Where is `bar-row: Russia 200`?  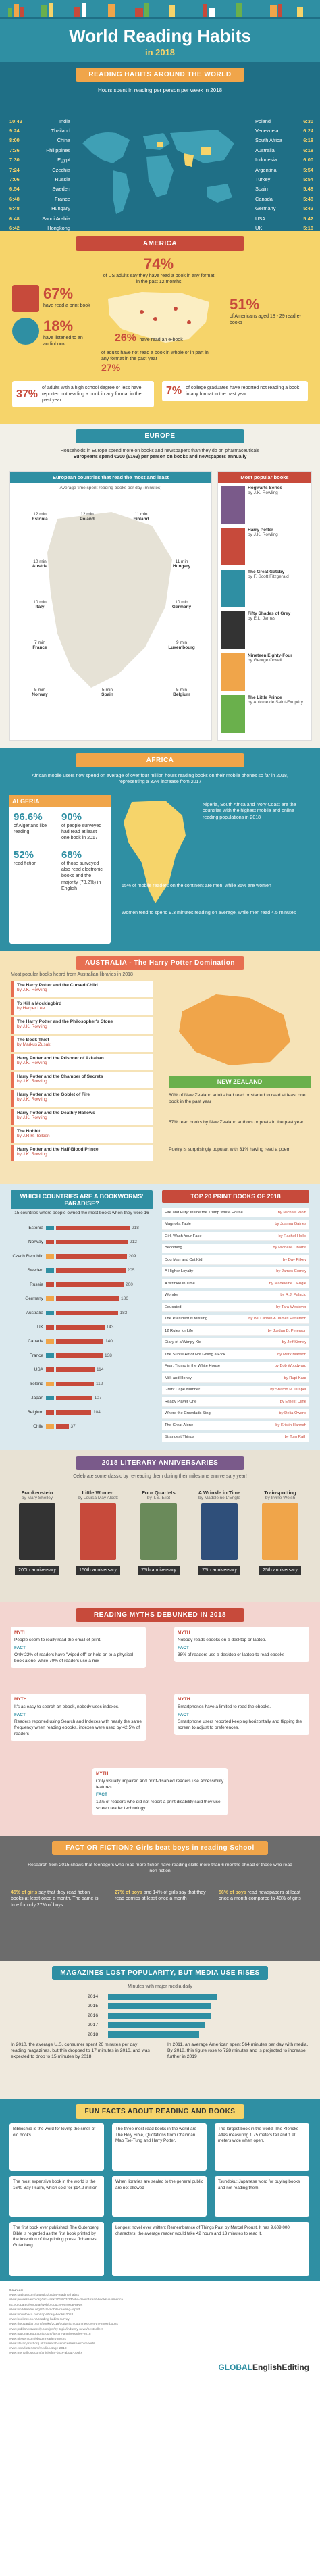
bar-row: Russia 200 is located at coordinates (72, 1284).